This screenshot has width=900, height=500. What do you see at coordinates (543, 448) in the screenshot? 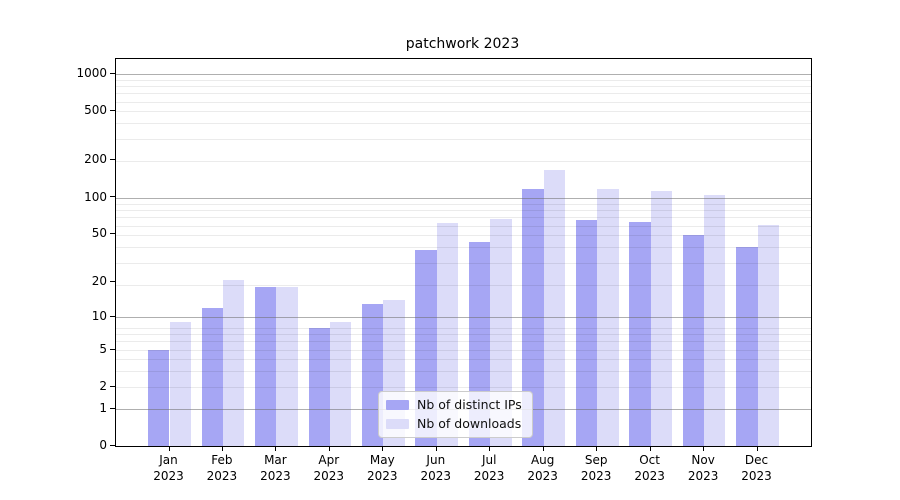
I see `x-tick-mark-aug` at bounding box center [543, 448].